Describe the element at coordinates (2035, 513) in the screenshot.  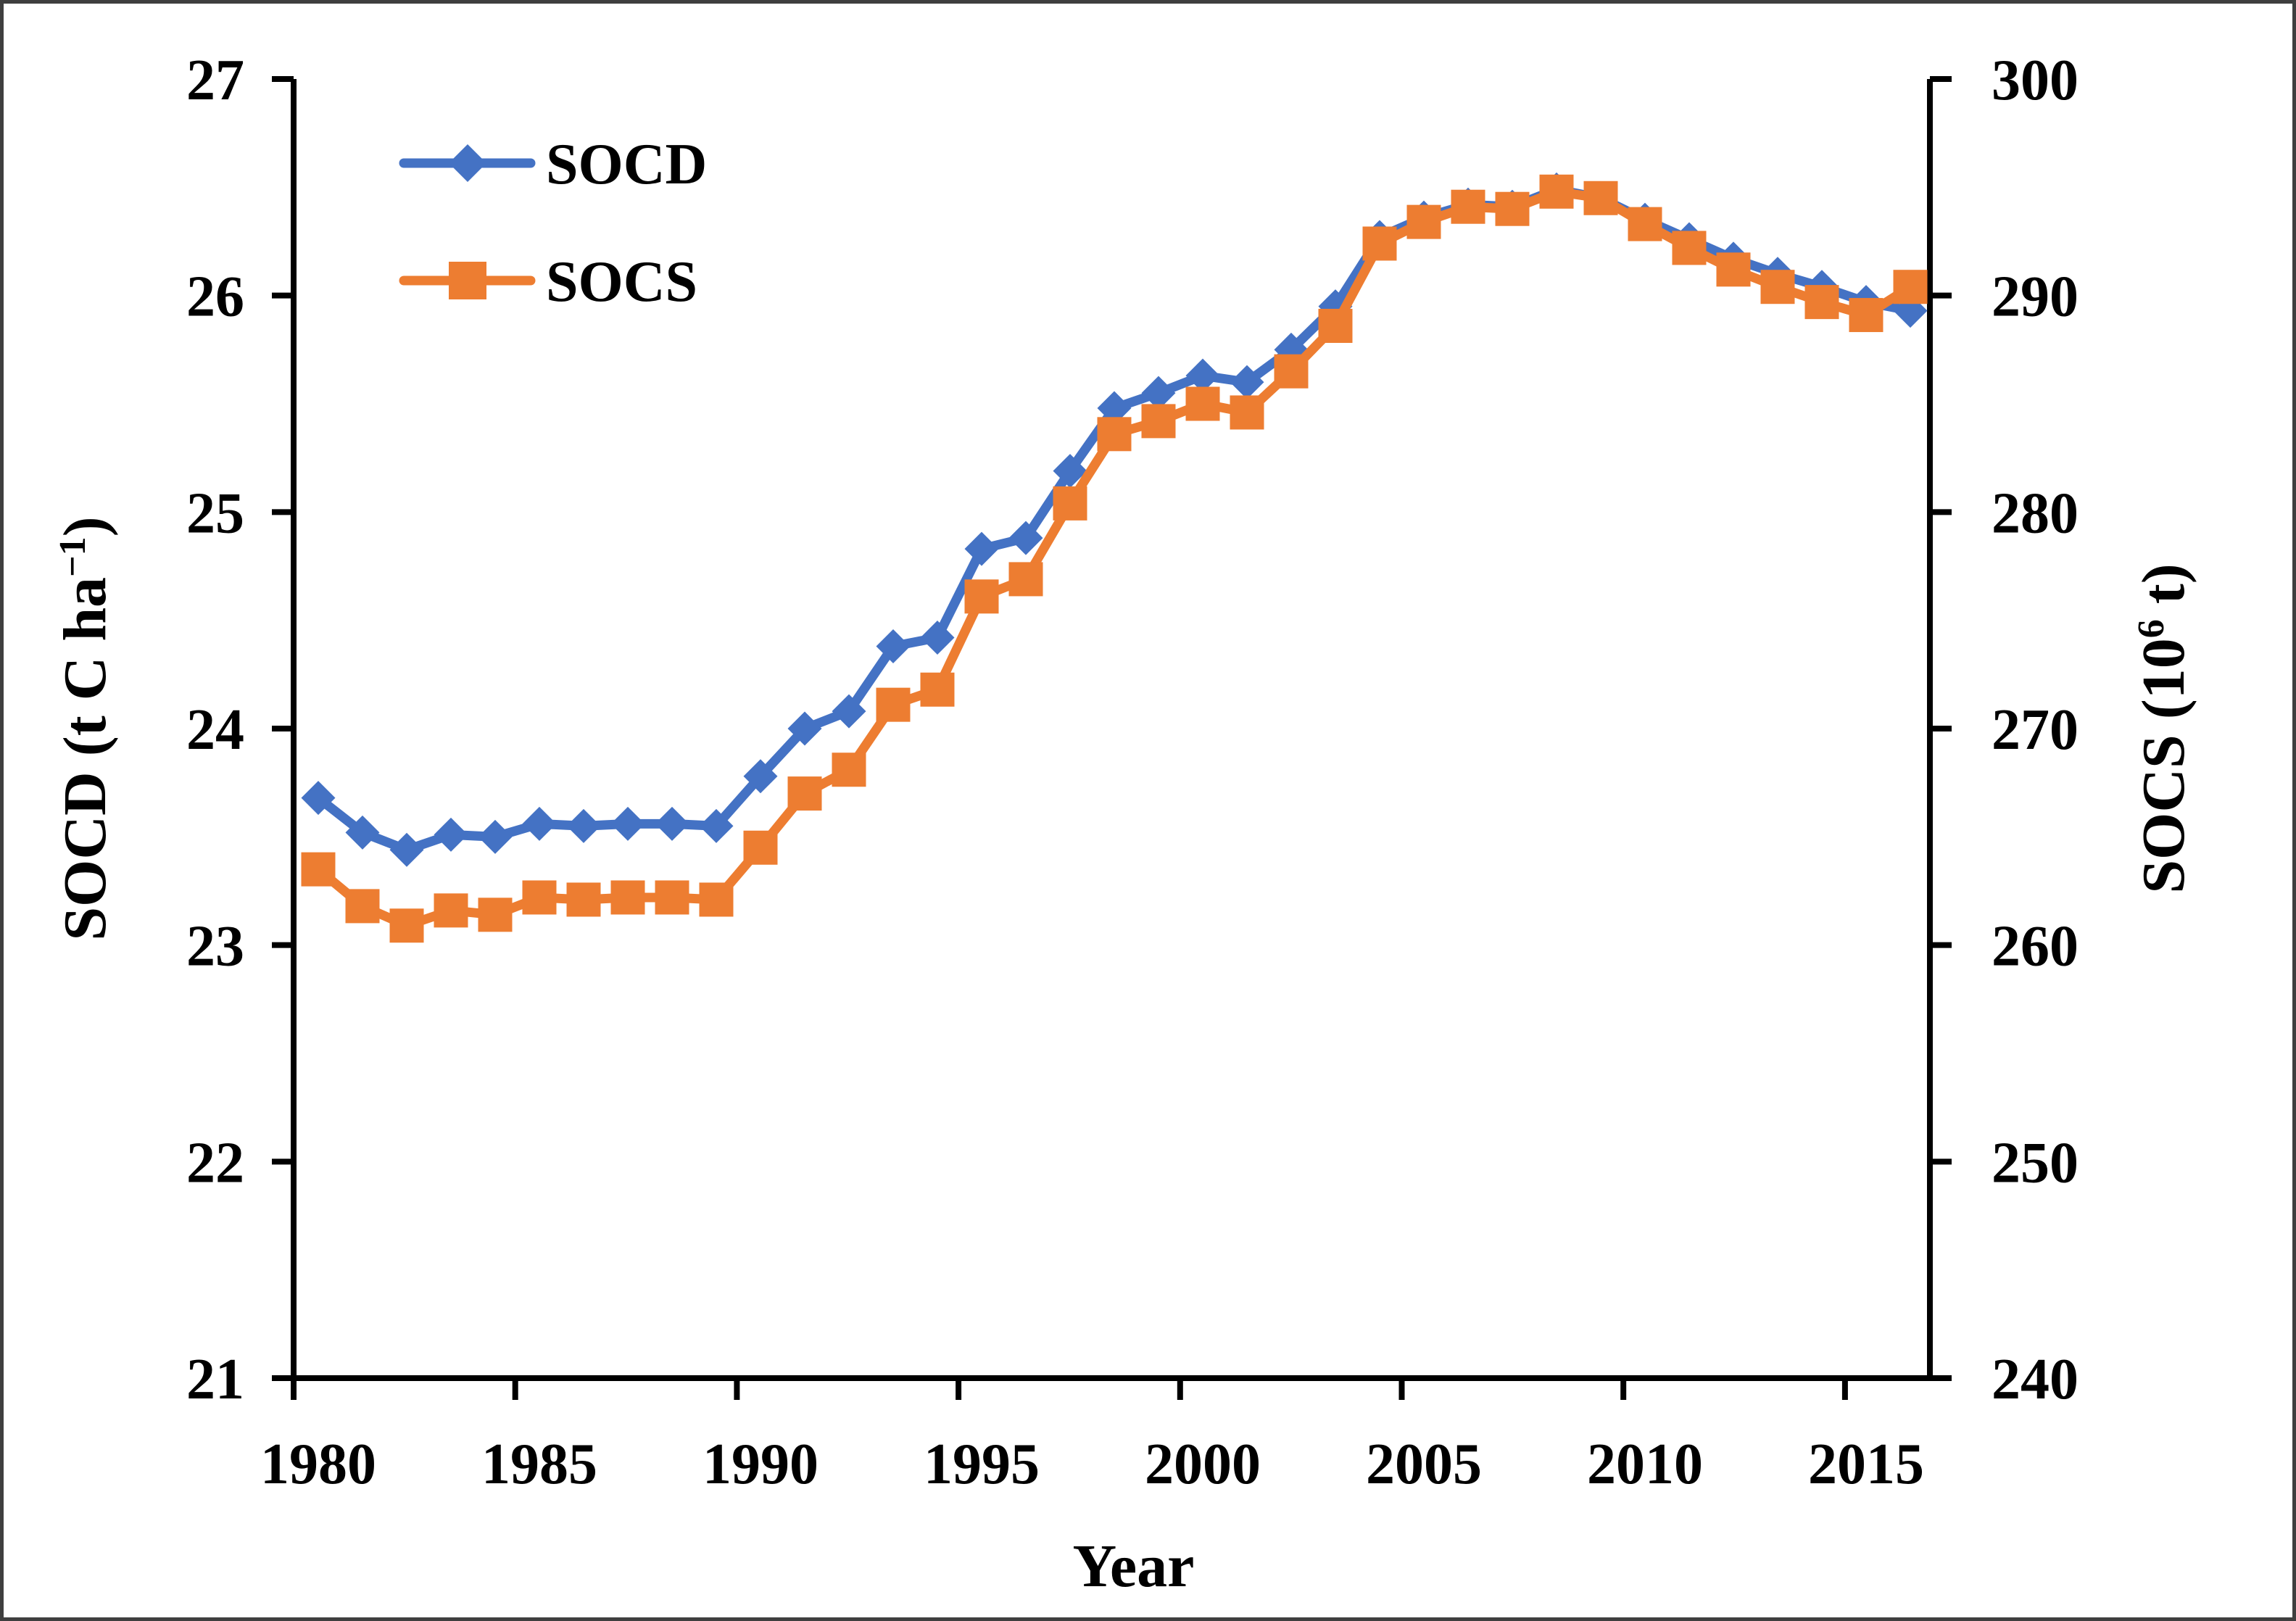
I see `y-right-tick-label: 280` at that location.